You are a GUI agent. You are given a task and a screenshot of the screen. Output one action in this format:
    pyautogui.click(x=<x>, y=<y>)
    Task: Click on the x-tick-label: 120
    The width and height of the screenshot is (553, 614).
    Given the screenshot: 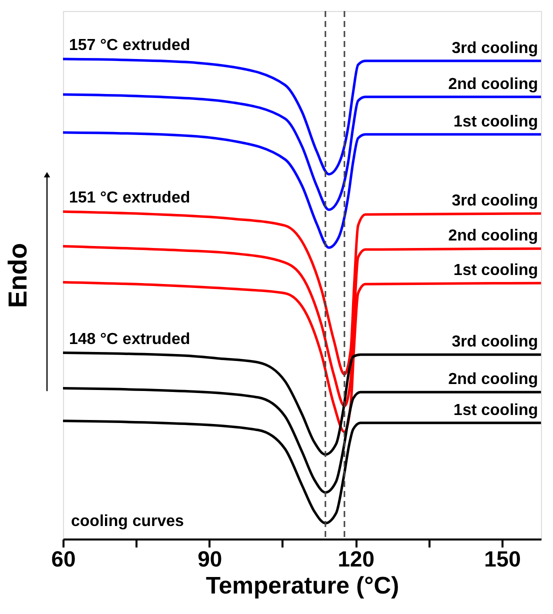 What is the action you would take?
    pyautogui.click(x=356, y=559)
    